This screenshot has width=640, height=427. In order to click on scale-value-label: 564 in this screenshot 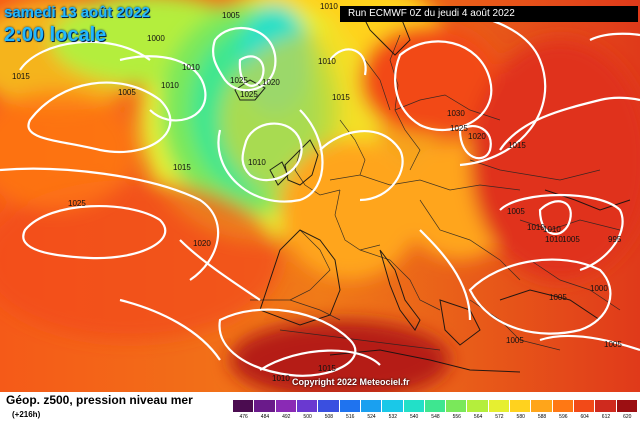, I will do `click(478, 417)`.